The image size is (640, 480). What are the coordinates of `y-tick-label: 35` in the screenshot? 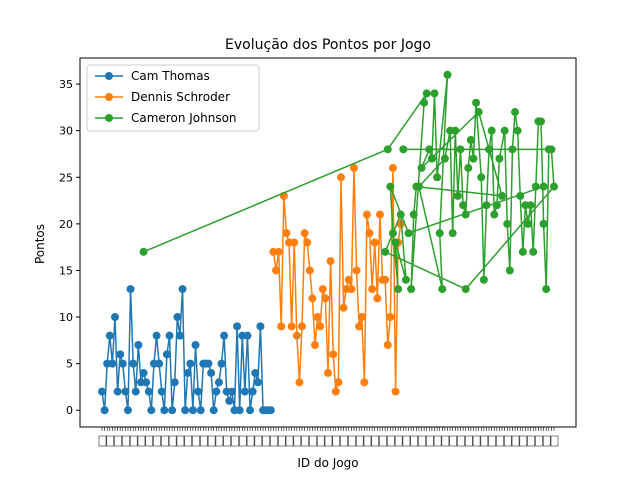 It's located at (66, 84).